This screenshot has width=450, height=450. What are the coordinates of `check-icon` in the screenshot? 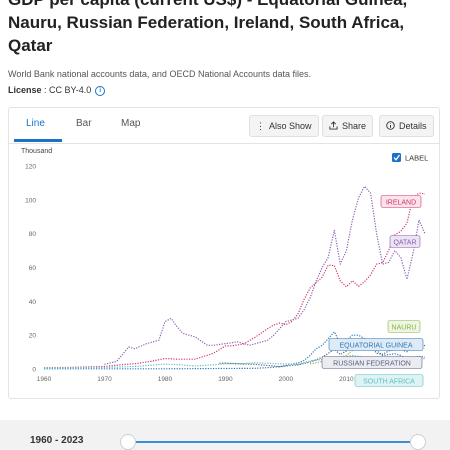 It's located at (397, 157).